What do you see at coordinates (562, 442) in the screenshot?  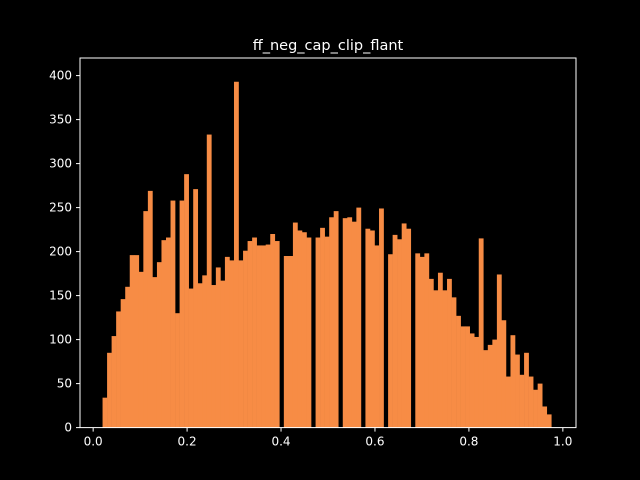 I see `x-tick-label: 1.0` at bounding box center [562, 442].